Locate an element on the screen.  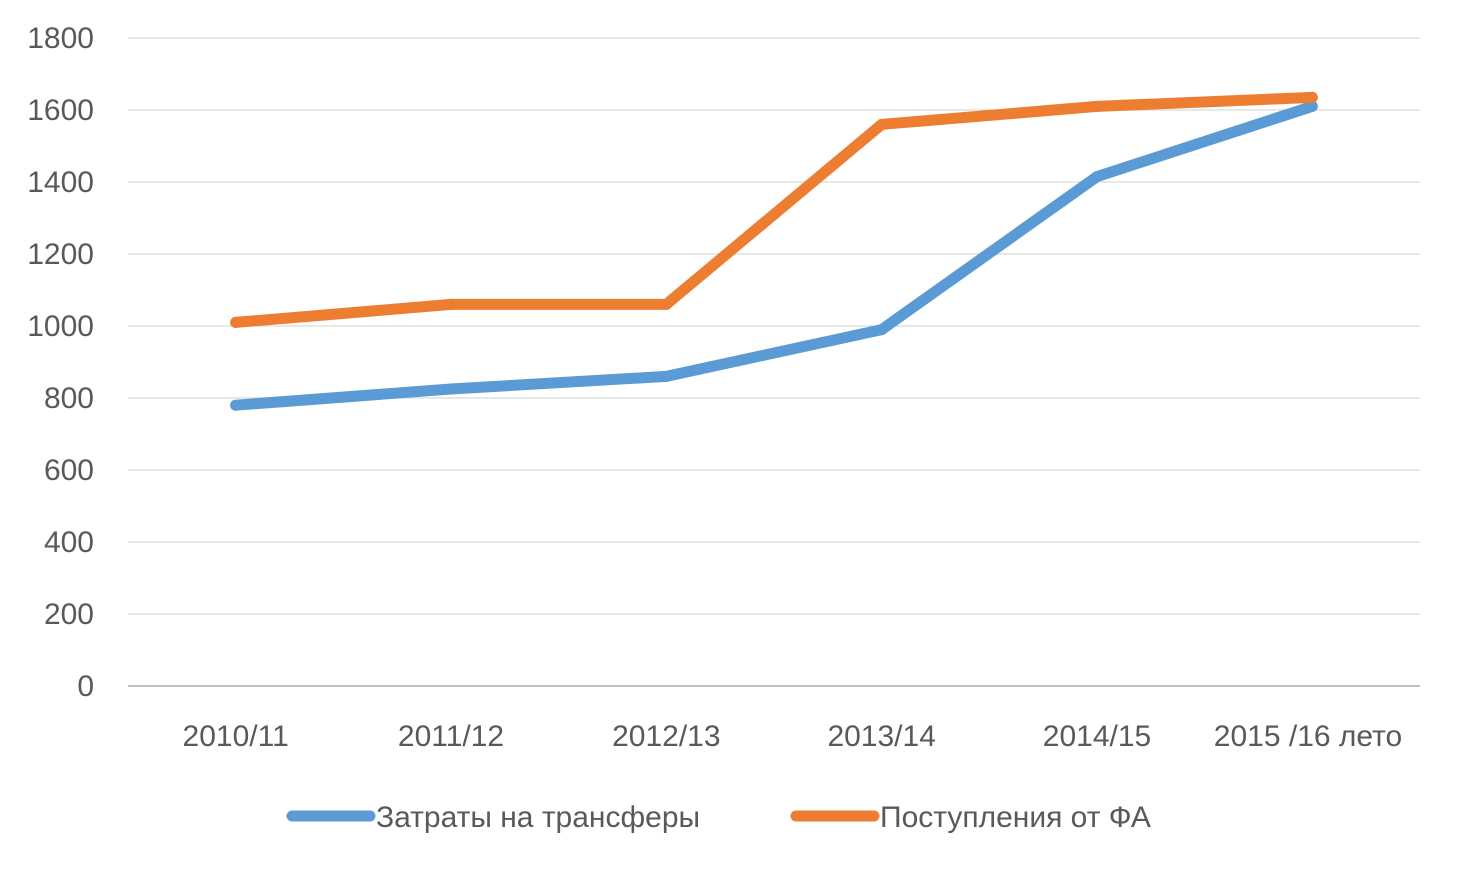
y-tick-label: 400 is located at coordinates (69, 542).